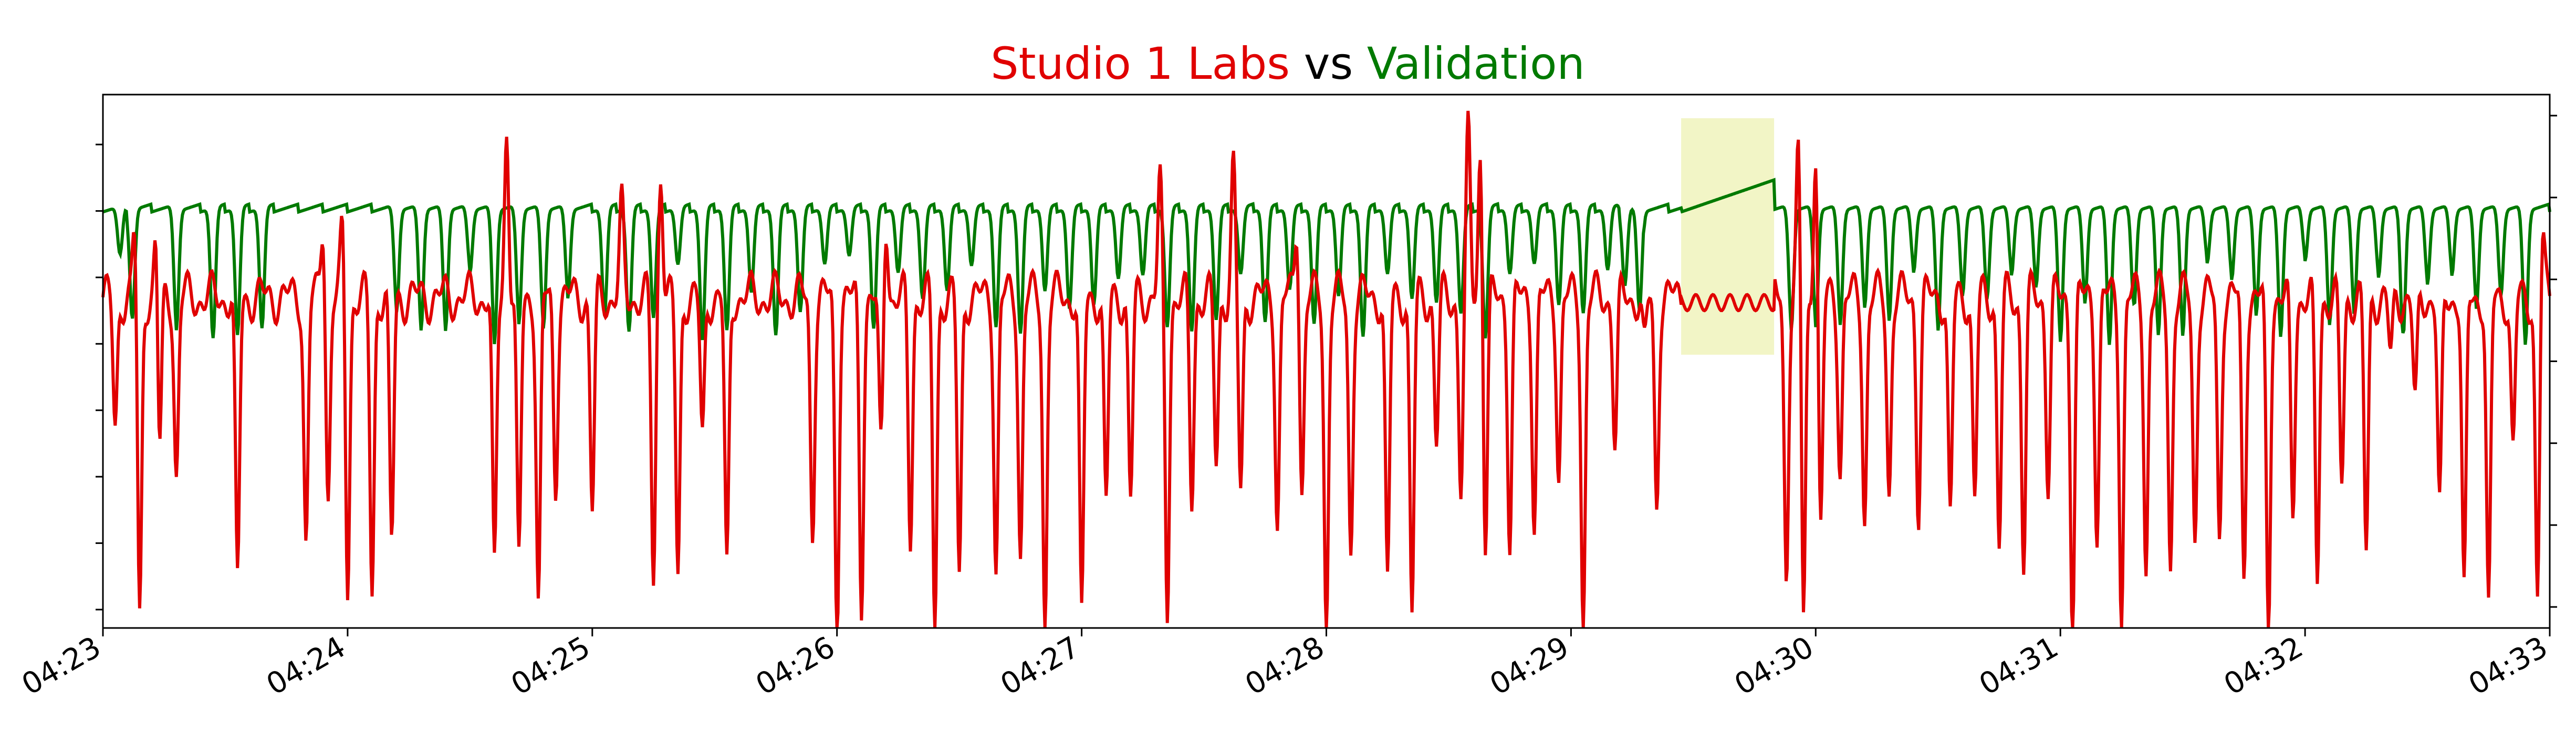 The image size is (2576, 752). I want to click on x-tick-label: 04:24, so click(306, 666).